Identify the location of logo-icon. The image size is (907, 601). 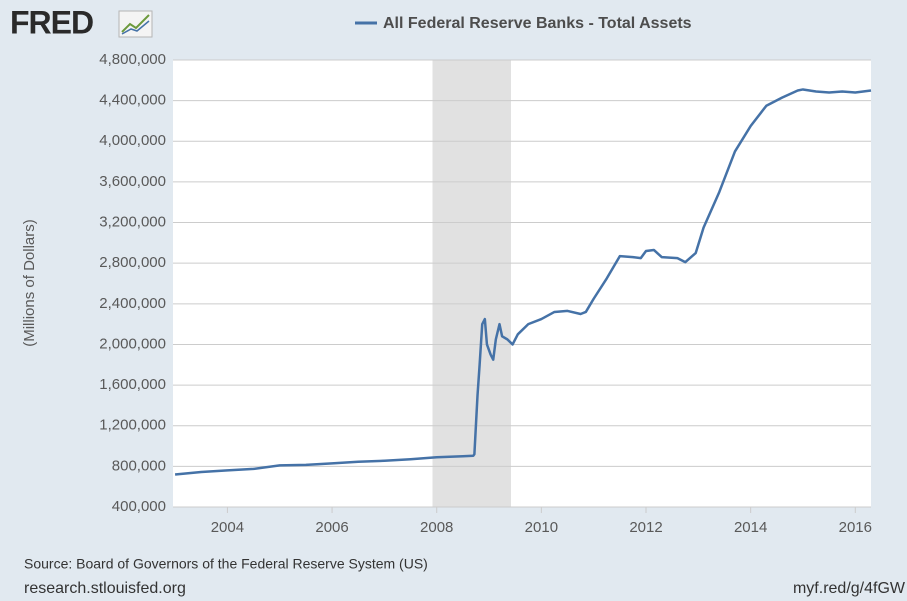
(135, 24).